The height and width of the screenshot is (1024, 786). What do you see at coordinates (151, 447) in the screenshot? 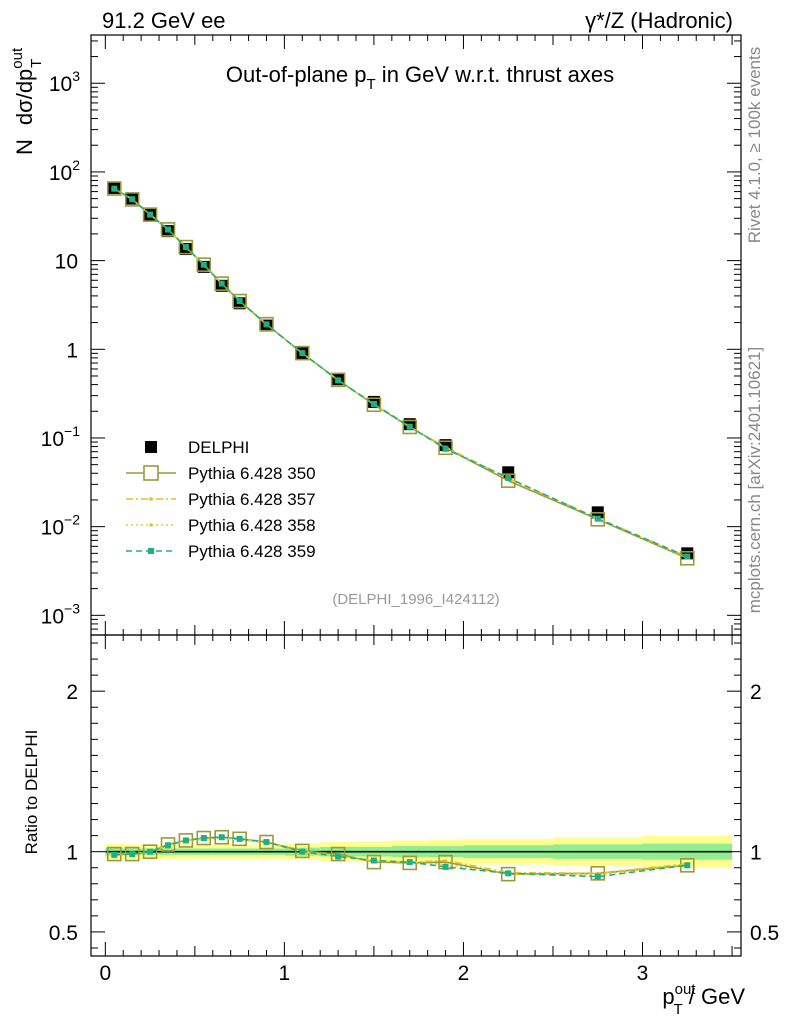
I see `legend-marker-delphi` at bounding box center [151, 447].